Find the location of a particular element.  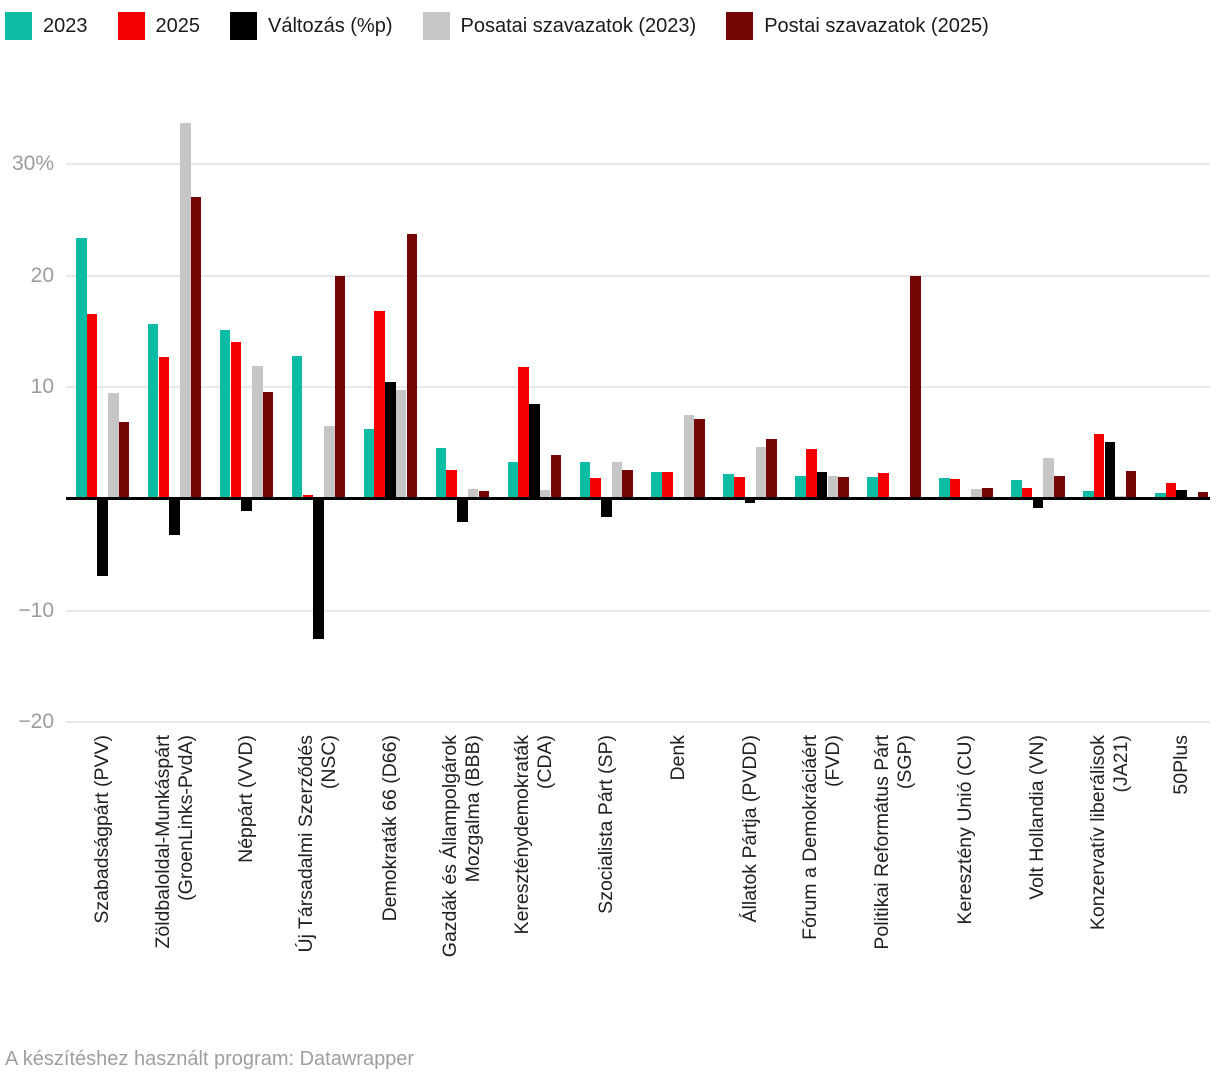

x-axis-label: Fórum a Demokráciáért (FVD) is located at coordinates (821, 837).